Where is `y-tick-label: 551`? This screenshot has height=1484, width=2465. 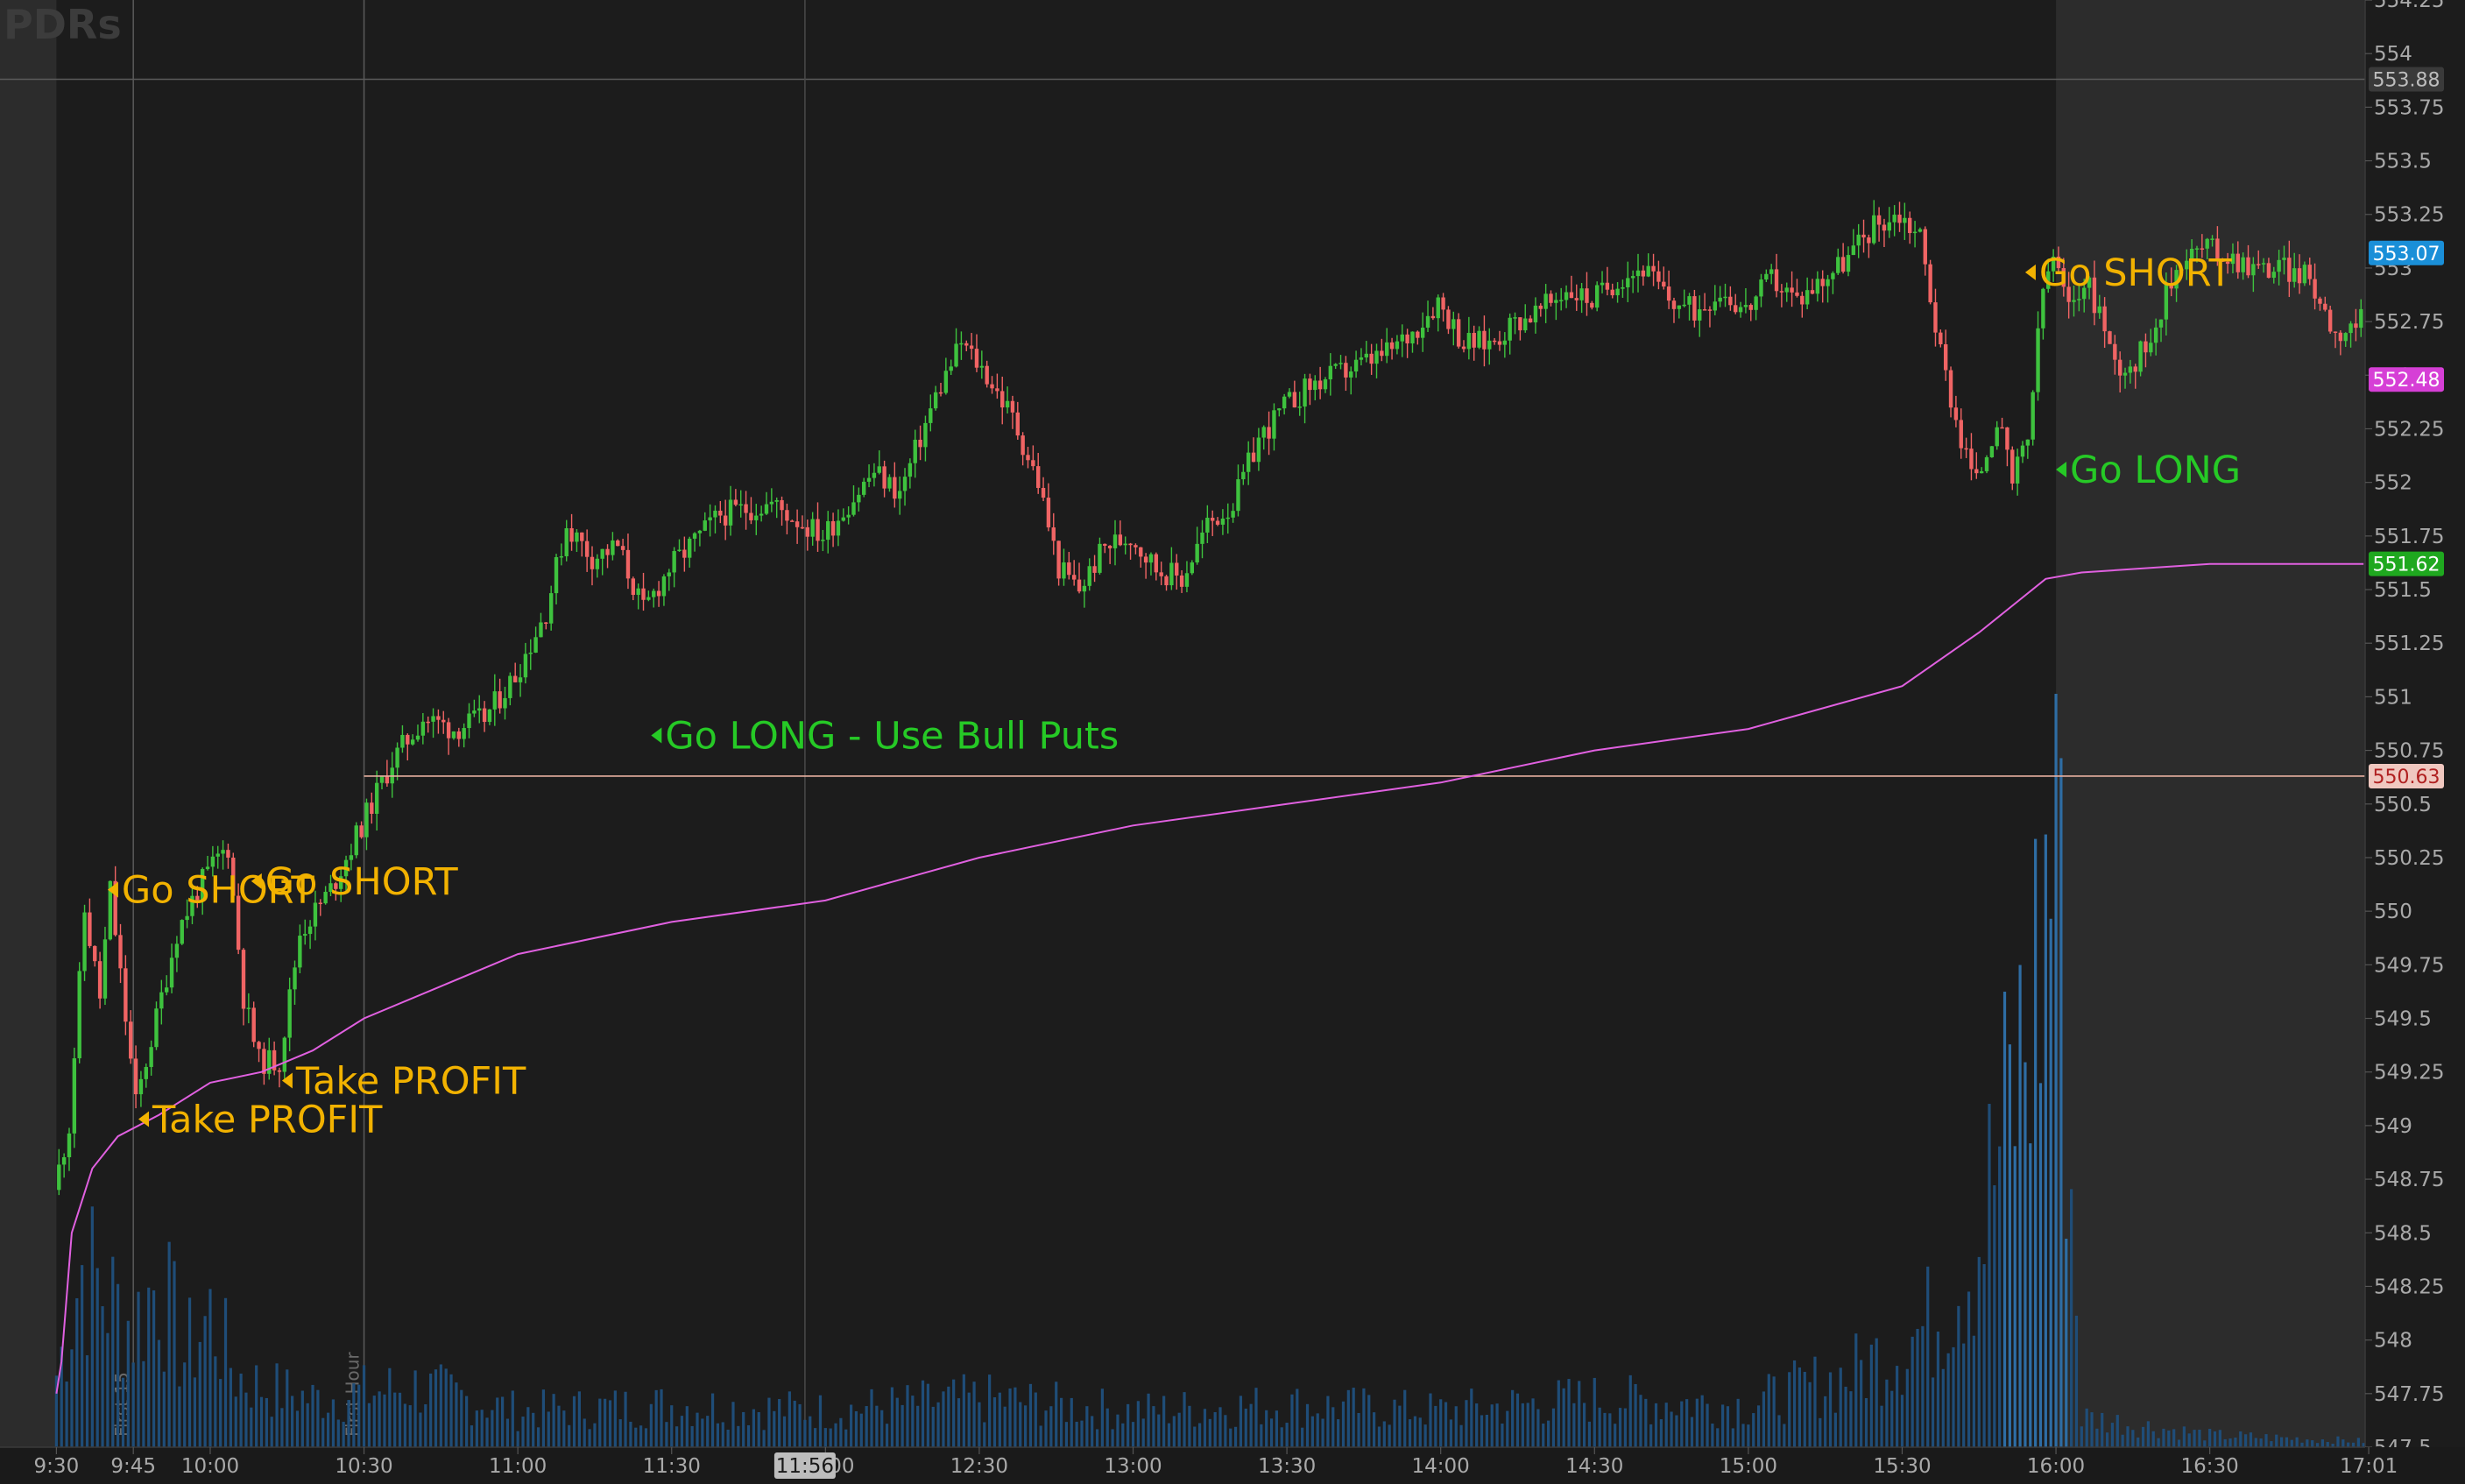
y-tick-label: 551 is located at coordinates (2393, 697).